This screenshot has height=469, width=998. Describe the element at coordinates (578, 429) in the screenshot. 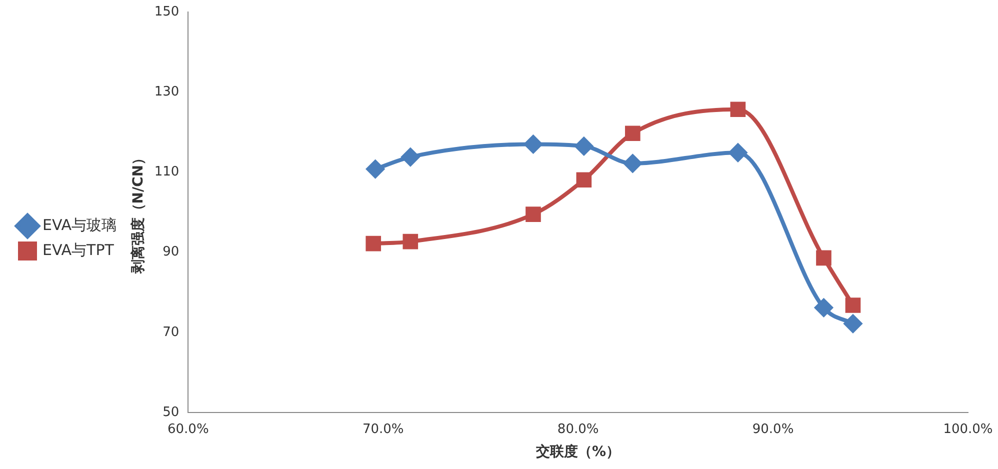

I see `x-tick-label: 80.0%` at that location.